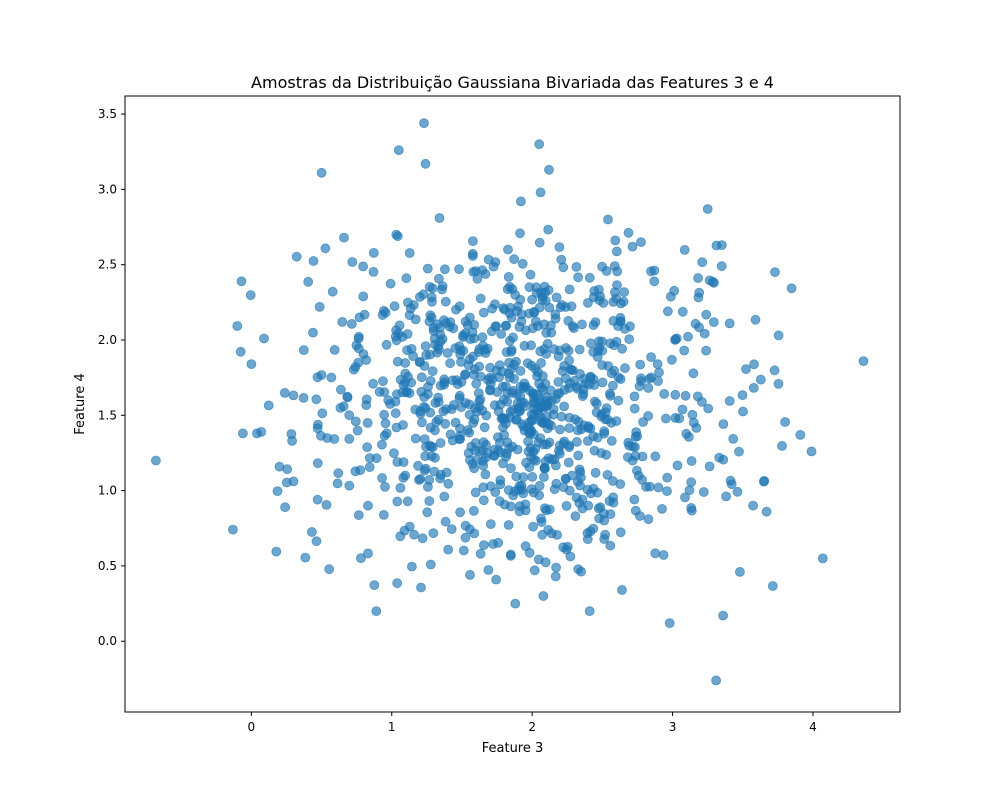 This screenshot has width=1000, height=804. What do you see at coordinates (673, 727) in the screenshot?
I see `x-tick-label: 3` at bounding box center [673, 727].